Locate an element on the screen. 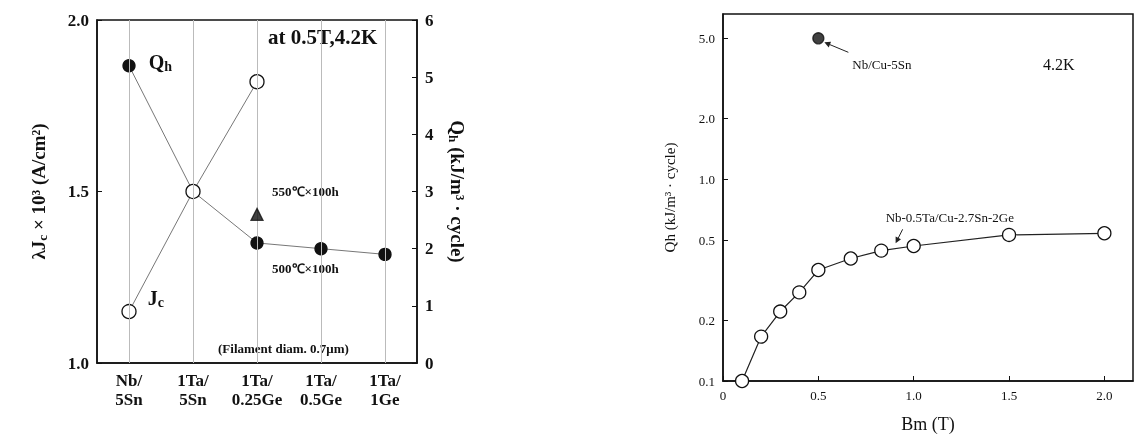 The image size is (1135, 448). x-tick-label: 1Ta/5Sn is located at coordinates (193, 390).